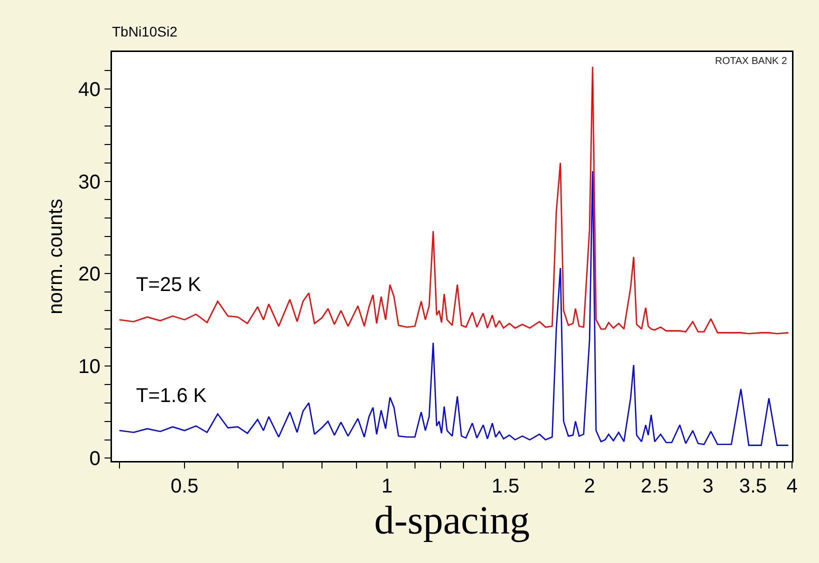  What do you see at coordinates (452, 520) in the screenshot?
I see `x-axis-title: d-spacing` at bounding box center [452, 520].